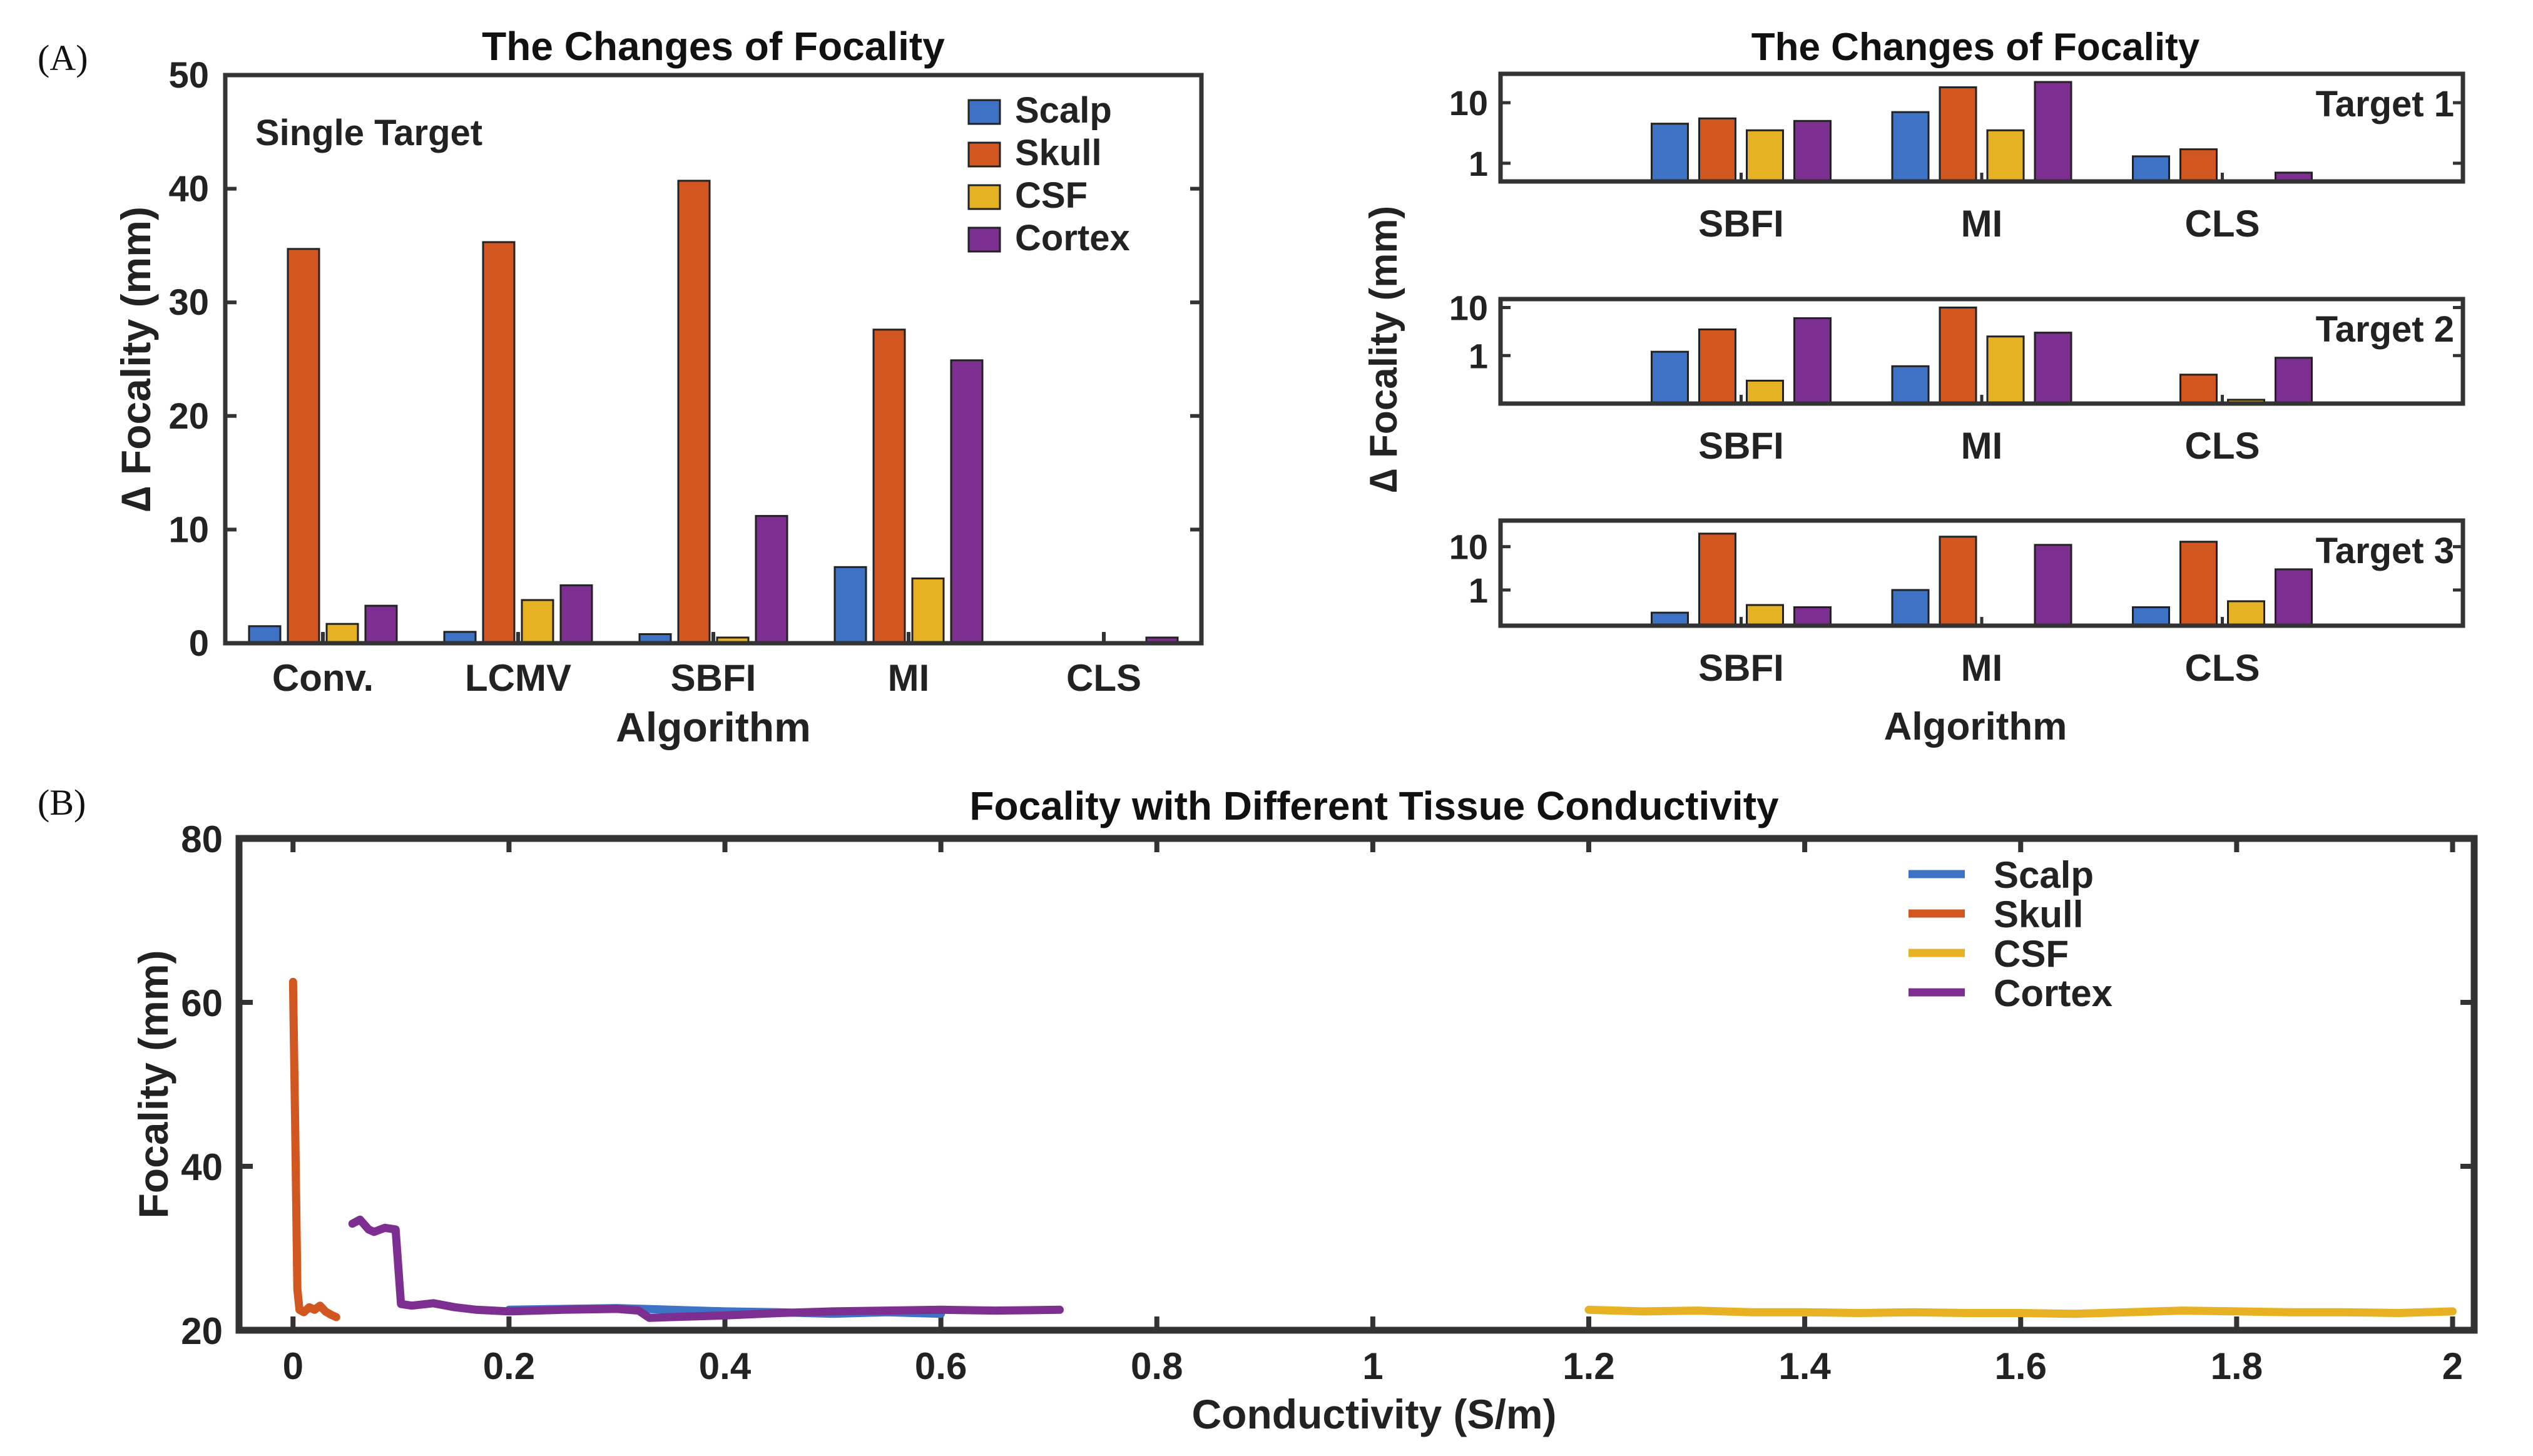  Describe the element at coordinates (2385, 330) in the screenshot. I see `subplot-target-label: Target 2` at that location.